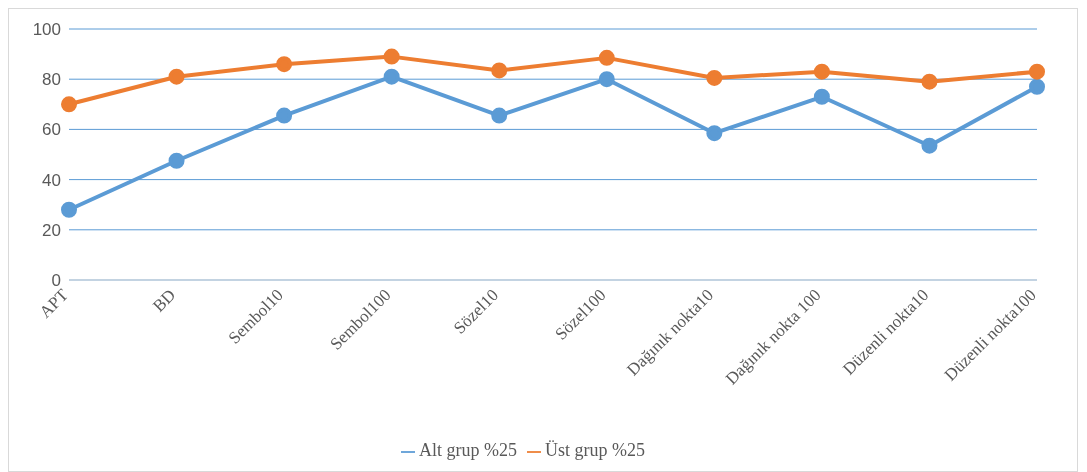 This screenshot has width=1087, height=472. I want to click on y-tick-label: 0, so click(56, 281).